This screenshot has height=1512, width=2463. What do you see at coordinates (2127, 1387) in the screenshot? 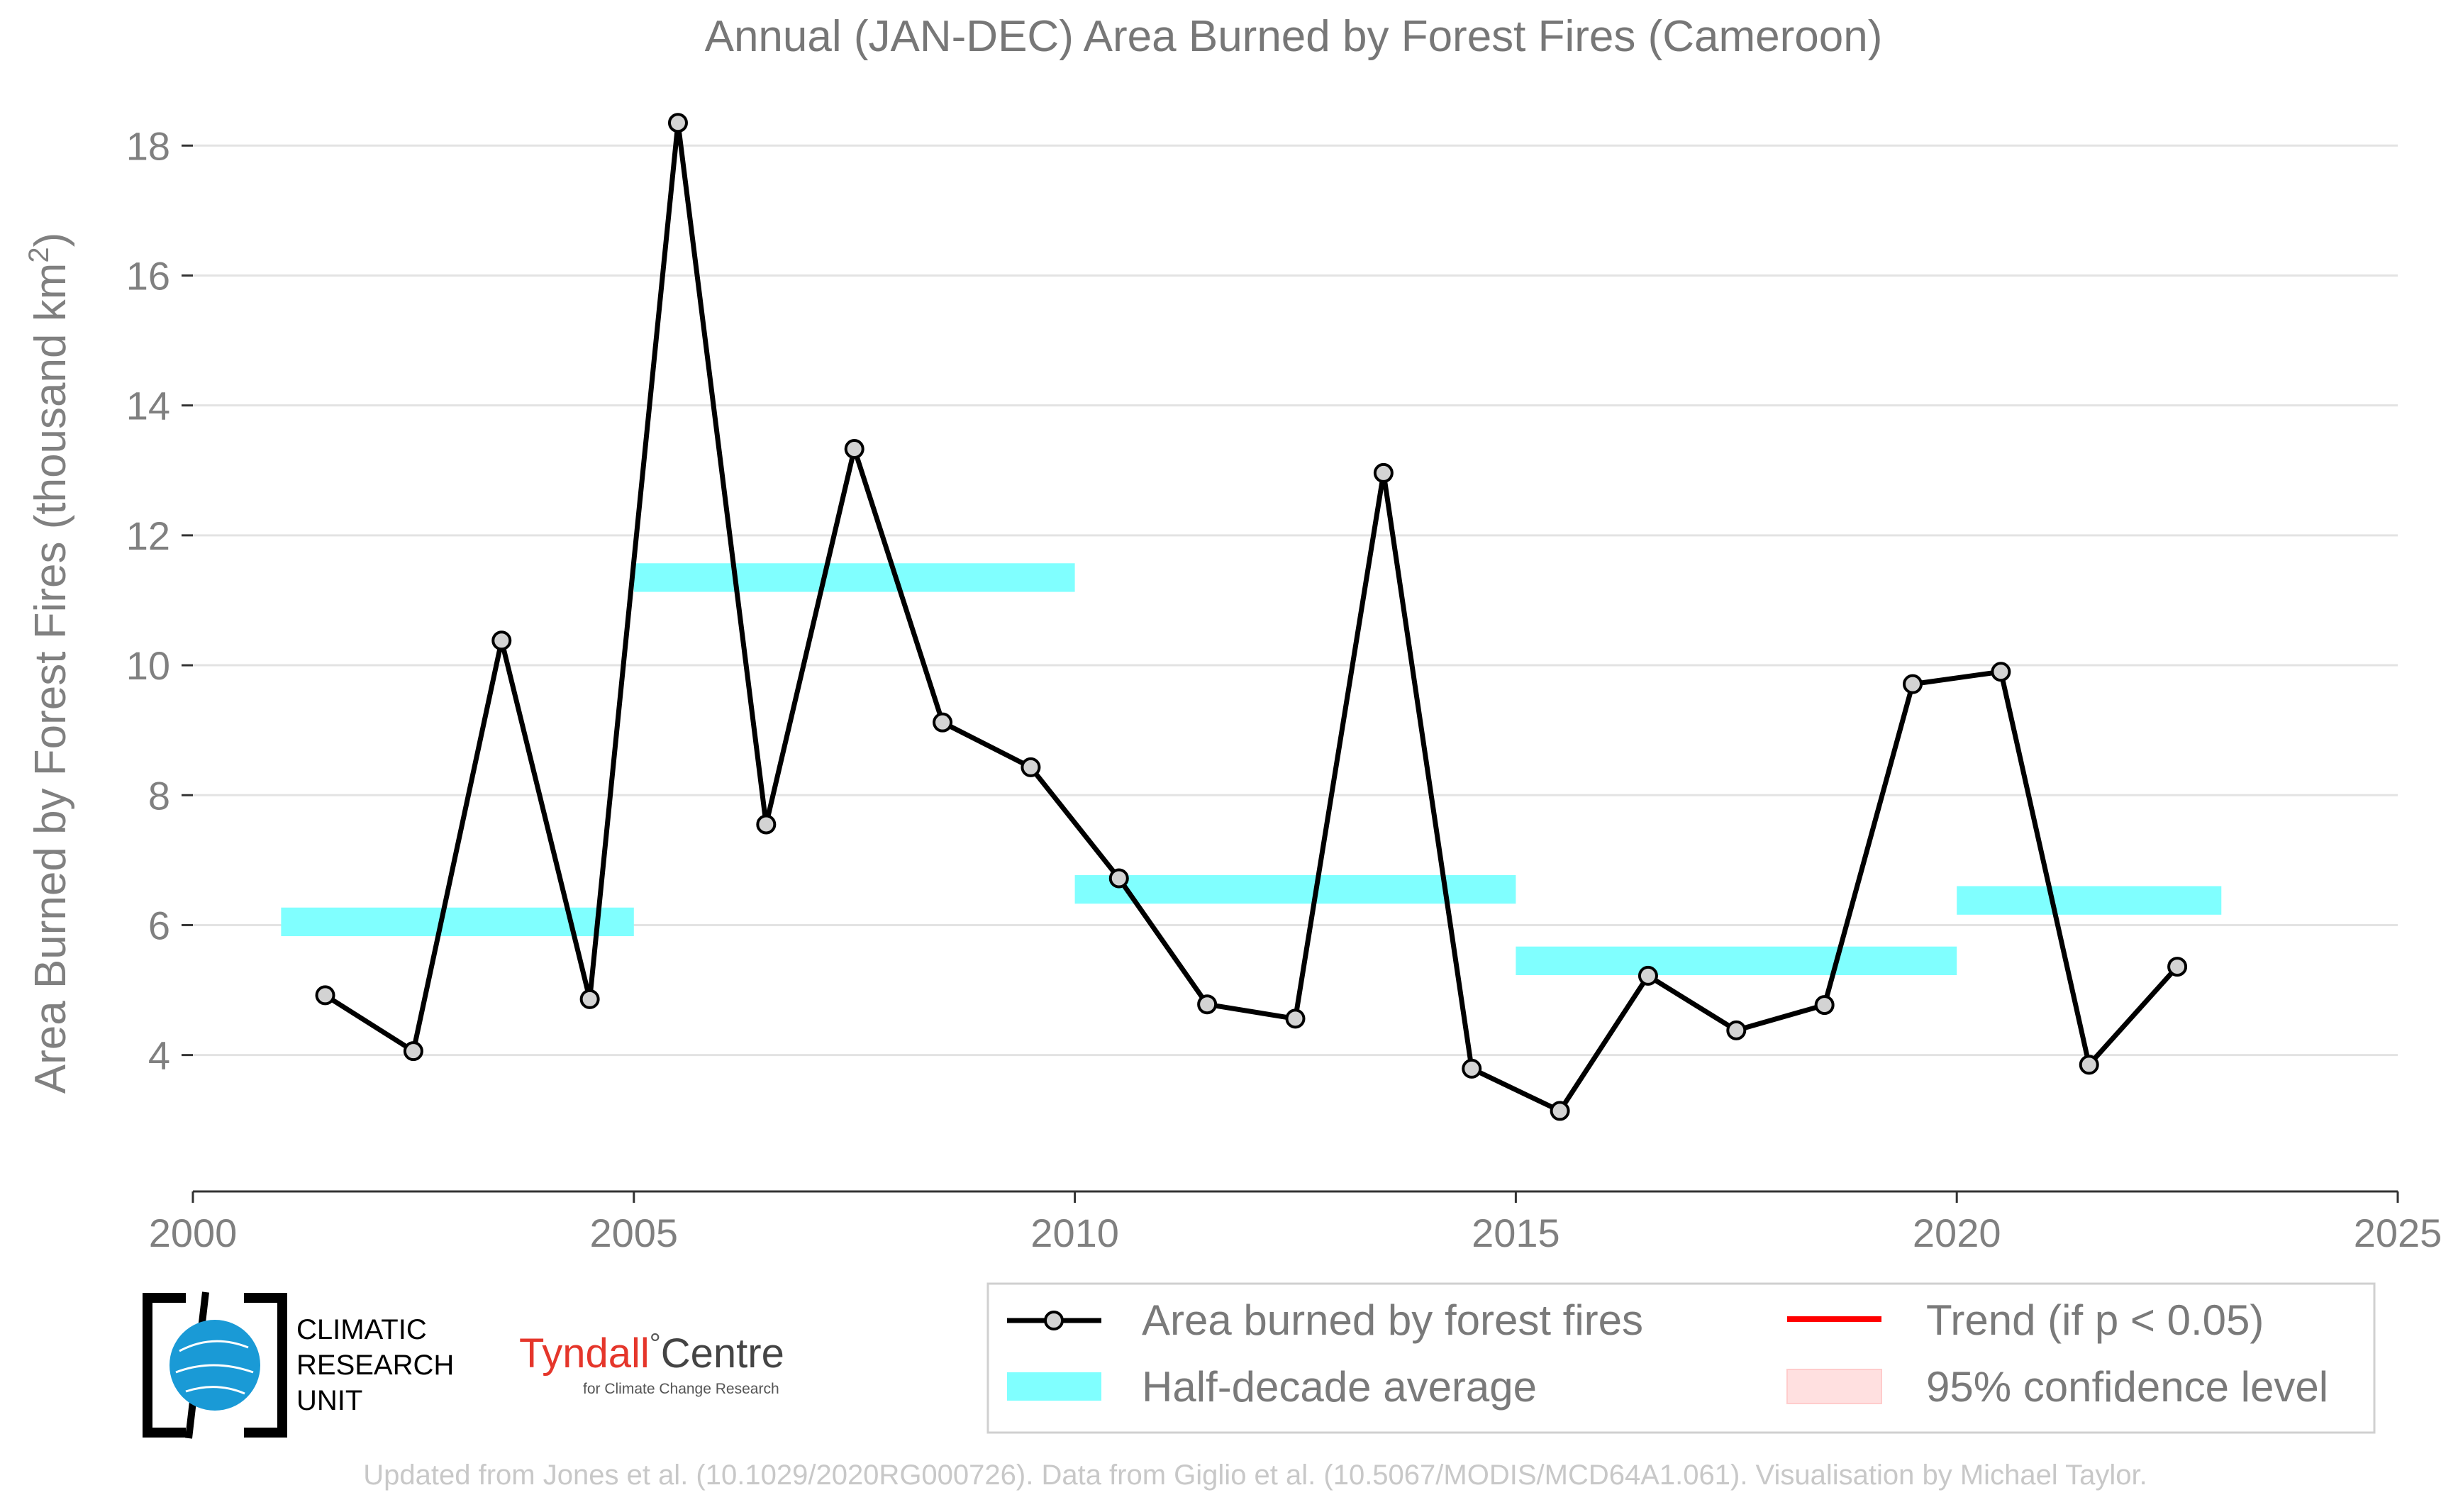
I see `legend-label-confidence: 95% confidence level` at bounding box center [2127, 1387].